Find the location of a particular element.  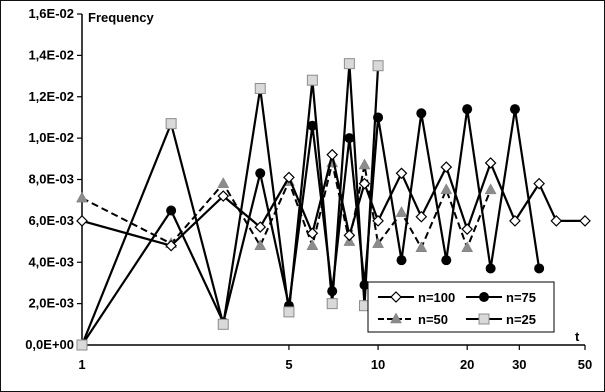

y-tick-label: 1,4E-02 is located at coordinates (51, 54).